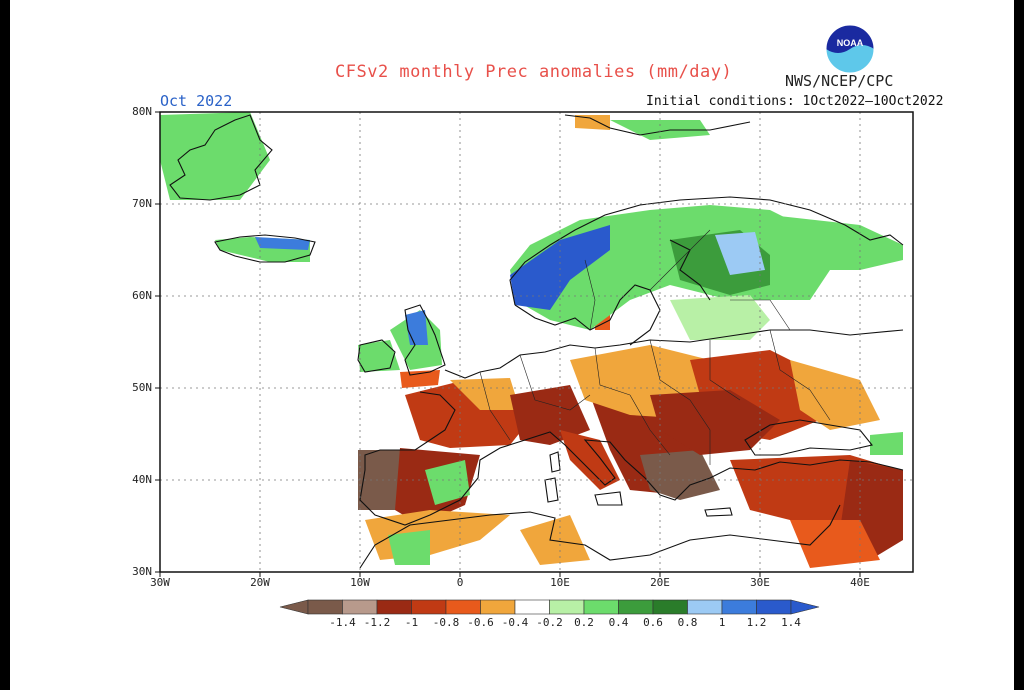 This screenshot has width=1024, height=690. I want to click on borders, so click(655, 347).